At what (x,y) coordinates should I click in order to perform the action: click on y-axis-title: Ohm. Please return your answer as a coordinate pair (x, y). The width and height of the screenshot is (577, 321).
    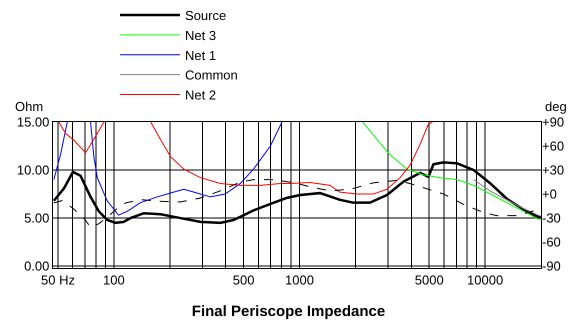
    Looking at the image, I should click on (29, 106).